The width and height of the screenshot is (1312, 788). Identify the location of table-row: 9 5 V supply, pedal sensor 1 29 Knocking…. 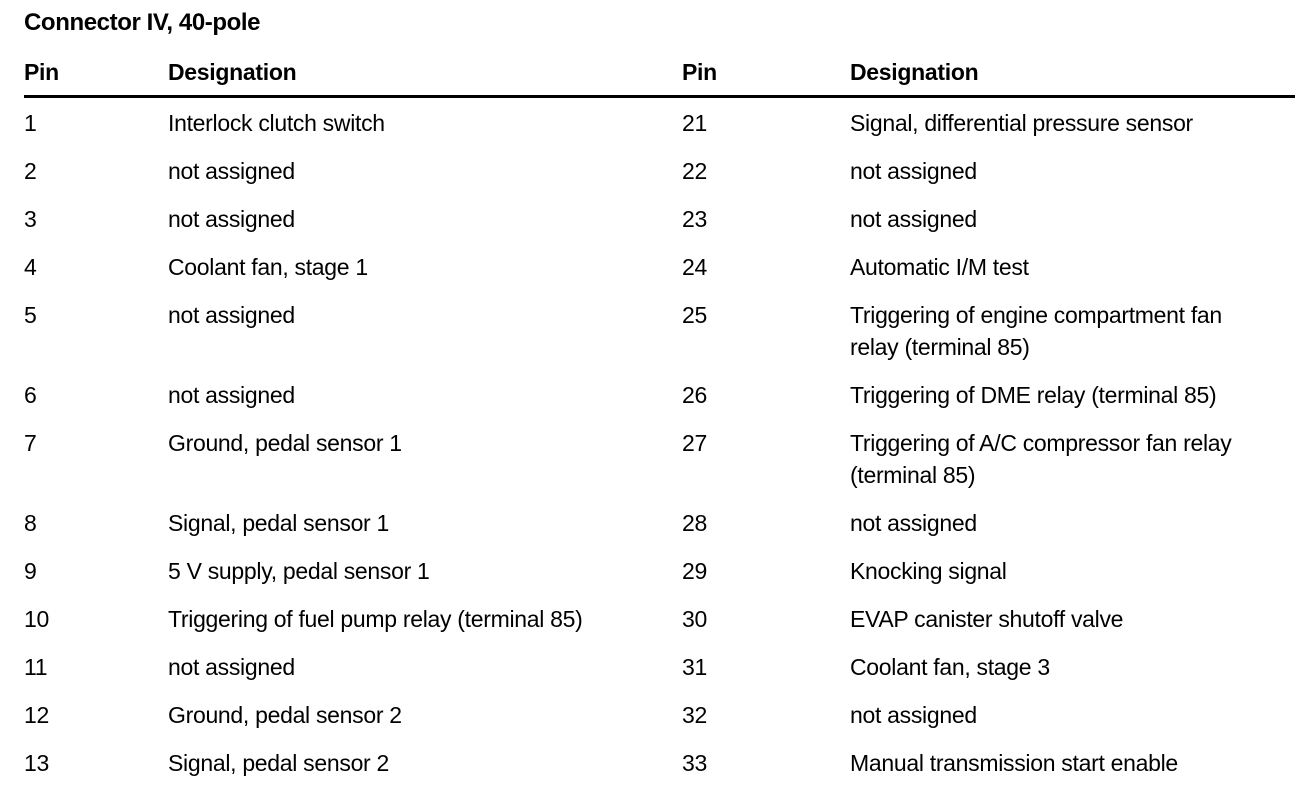
(659, 571).